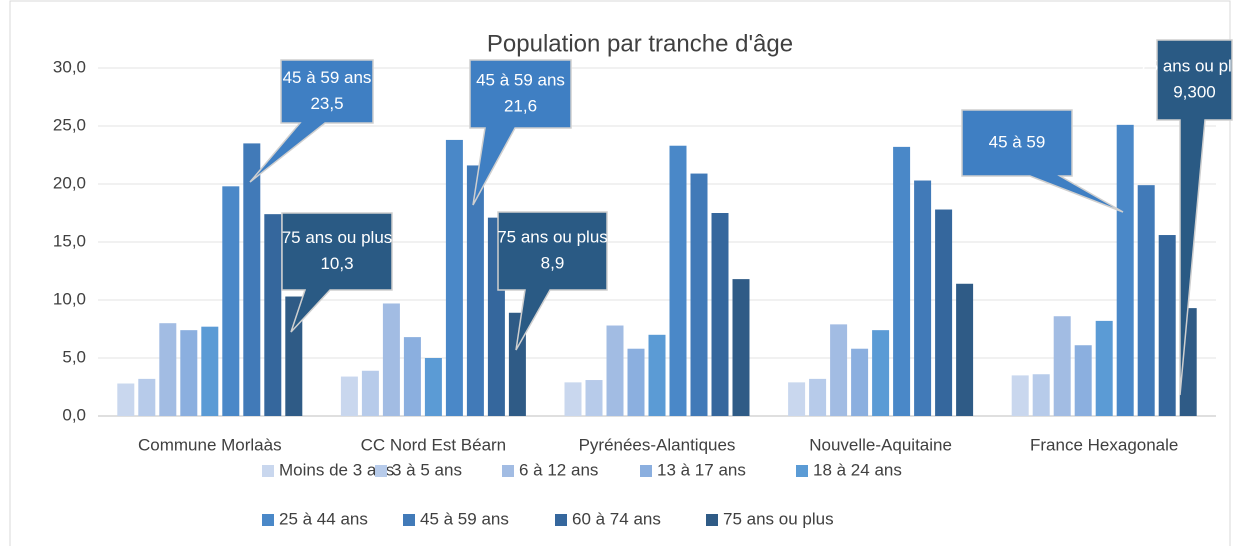 The width and height of the screenshot is (1241, 546). Describe the element at coordinates (1104, 444) in the screenshot. I see `x-tick-label: France Hexagonale` at that location.